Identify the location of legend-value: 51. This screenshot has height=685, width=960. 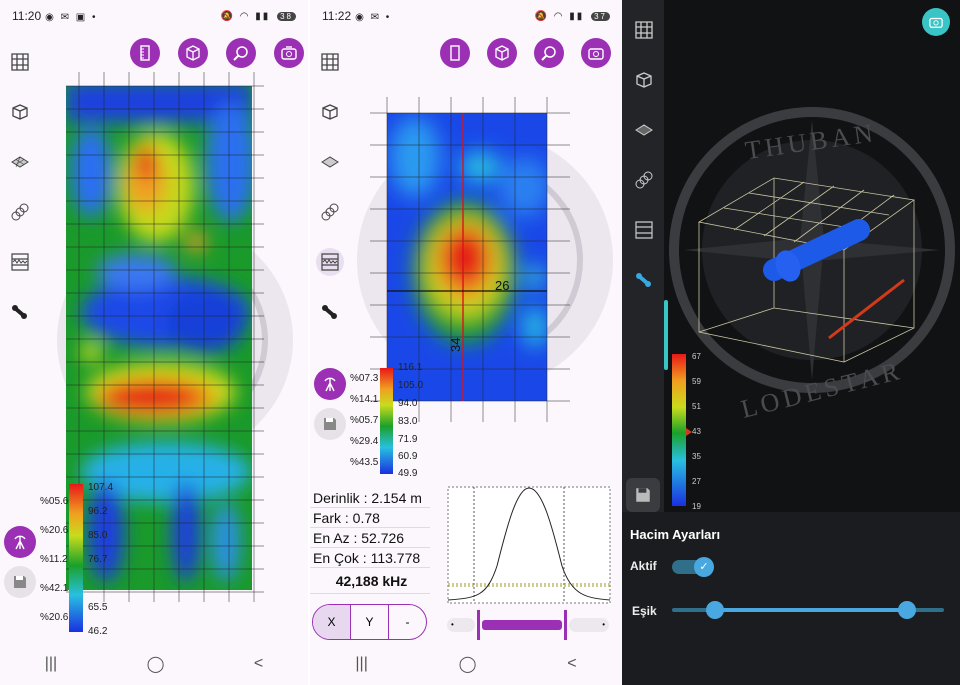
(696, 406).